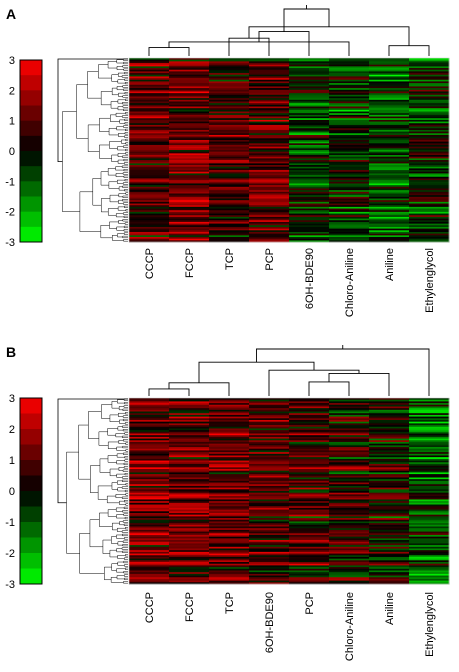 This screenshot has width=459, height=672. I want to click on panel-b-column-dendrogram, so click(289, 370).